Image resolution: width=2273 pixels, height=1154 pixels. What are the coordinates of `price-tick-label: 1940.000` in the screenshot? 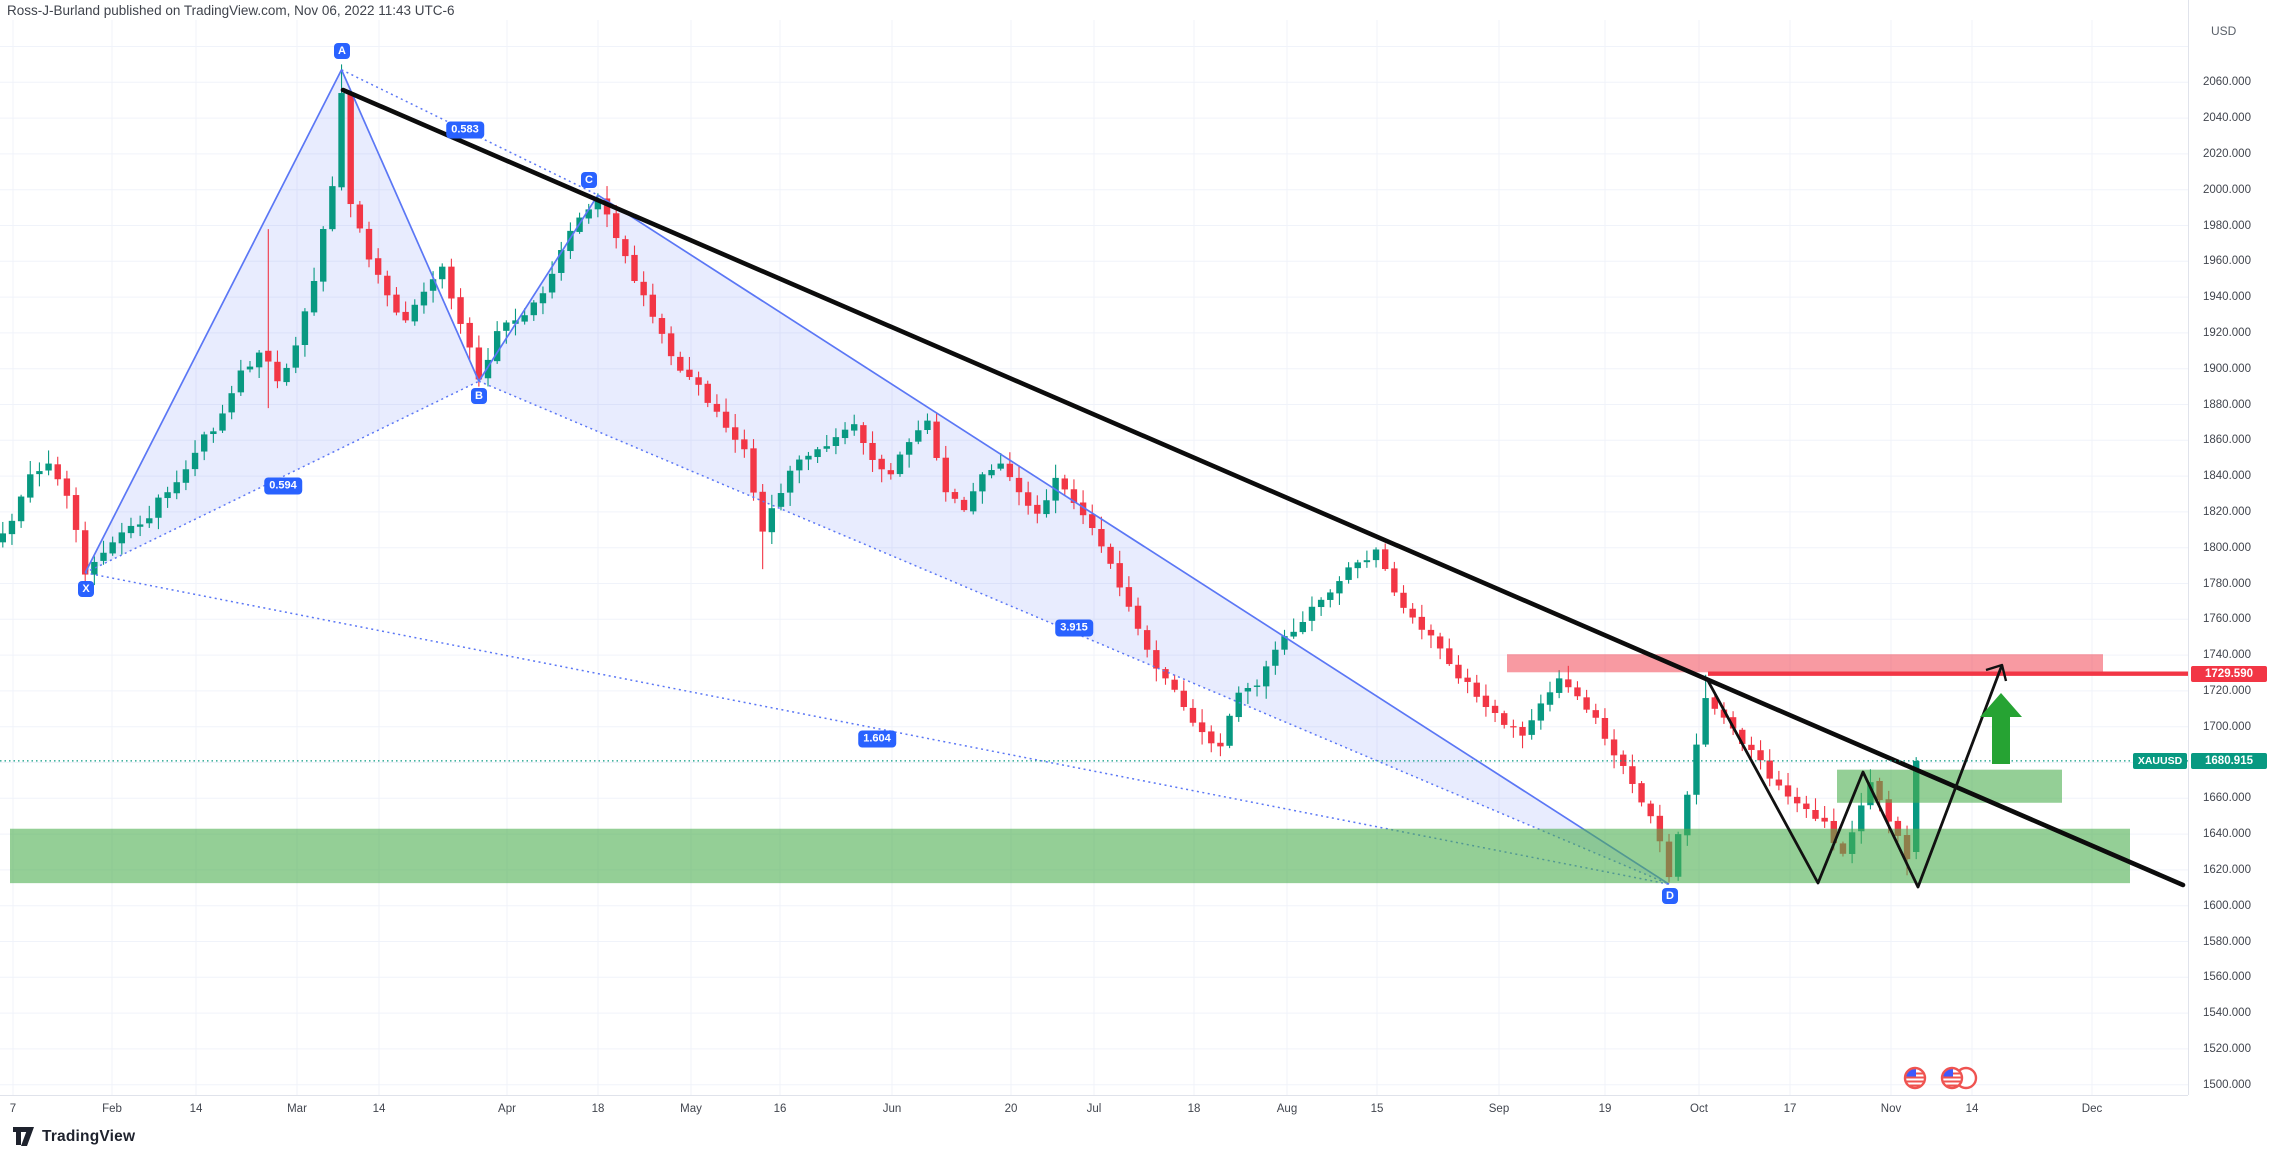 It's located at (2227, 297).